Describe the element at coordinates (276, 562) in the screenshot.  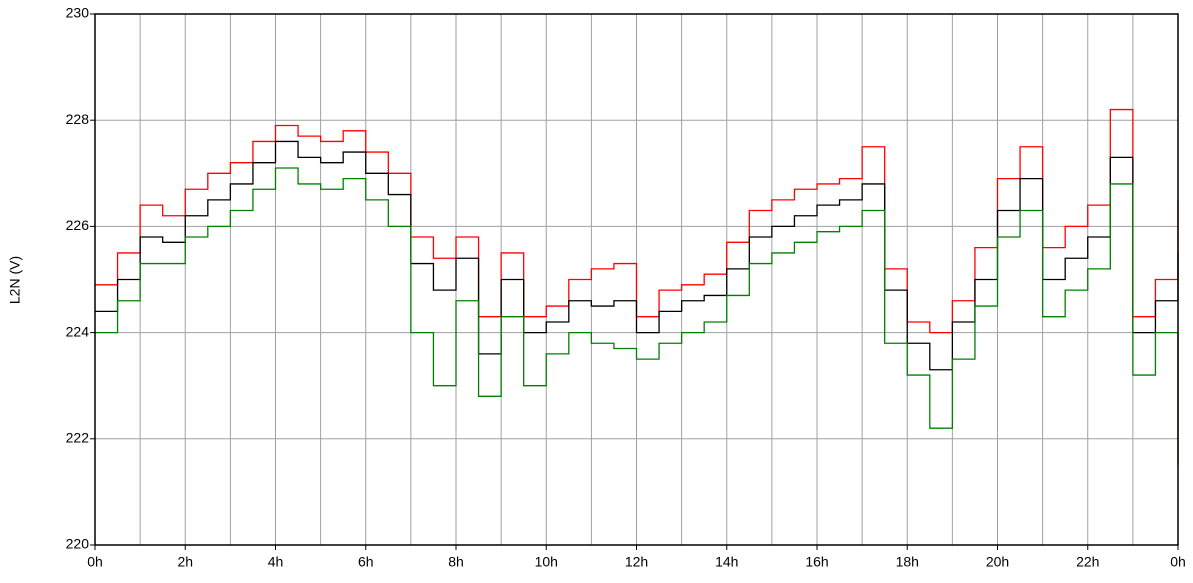
I see `x-tick-label: 4h` at that location.